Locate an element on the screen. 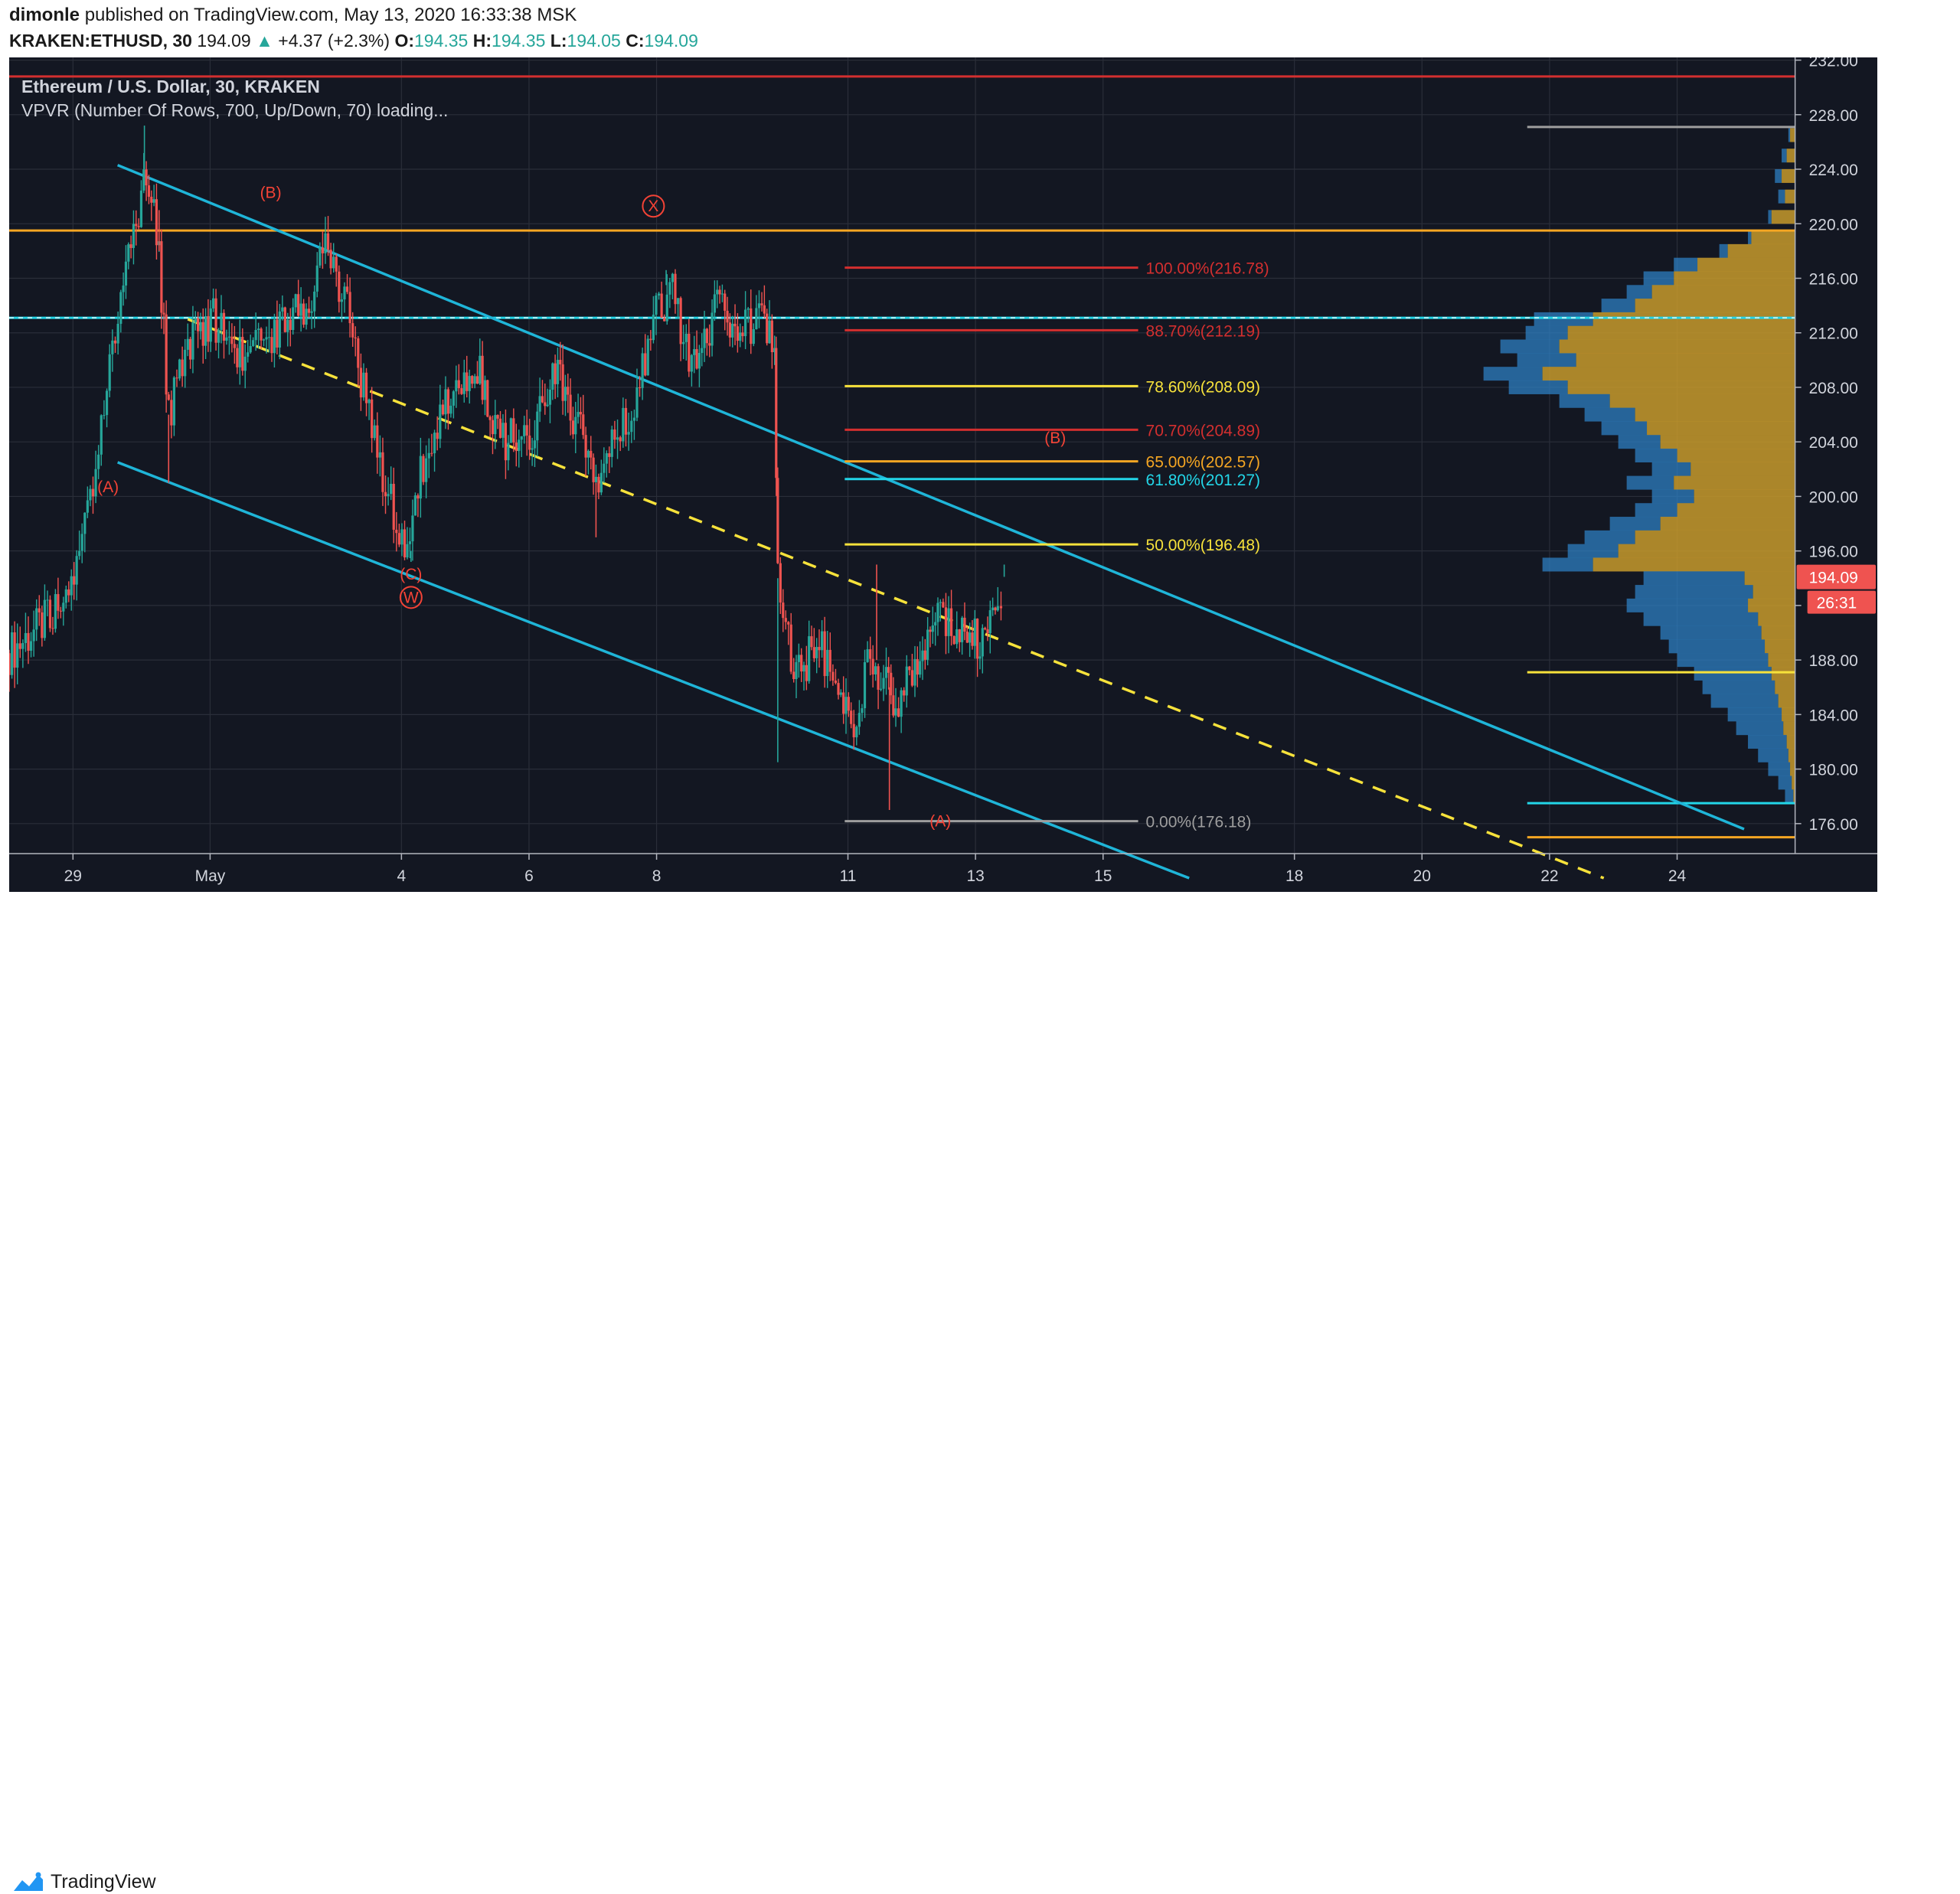  price-change: +4.37 (+2.3%) is located at coordinates (334, 41).